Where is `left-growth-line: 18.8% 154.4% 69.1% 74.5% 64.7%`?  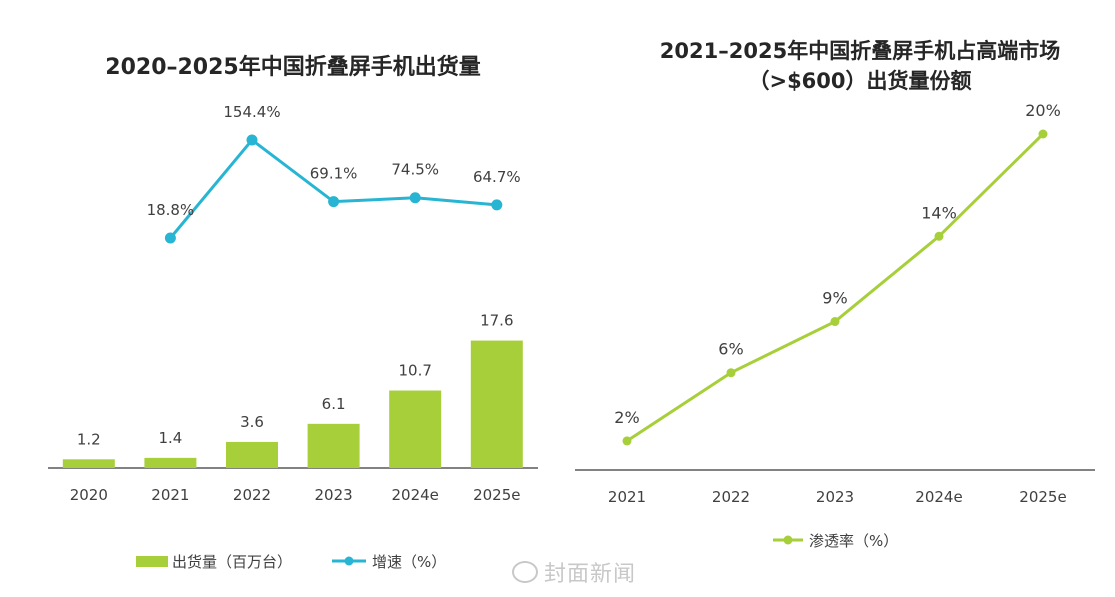
left-growth-line: 18.8% 154.4% 69.1% 74.5% 64.7% is located at coordinates (334, 173).